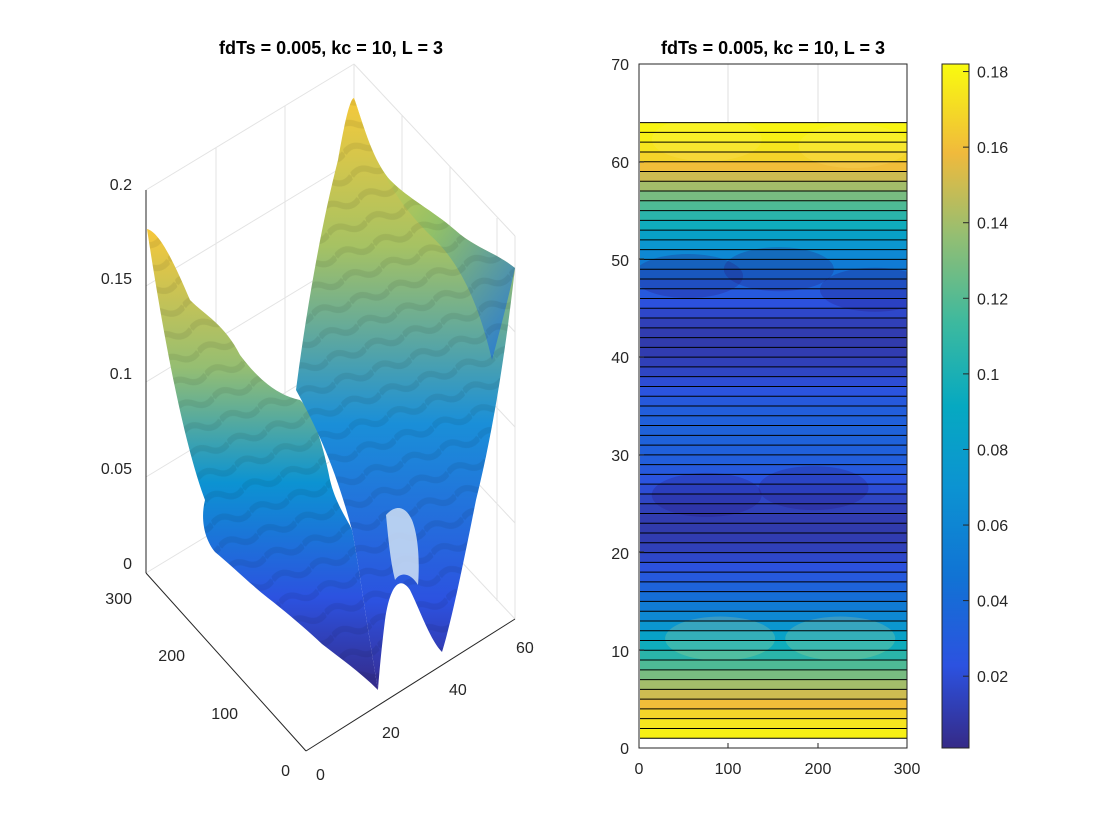  What do you see at coordinates (434, 150) in the screenshot?
I see `grid-top-right` at bounding box center [434, 150].